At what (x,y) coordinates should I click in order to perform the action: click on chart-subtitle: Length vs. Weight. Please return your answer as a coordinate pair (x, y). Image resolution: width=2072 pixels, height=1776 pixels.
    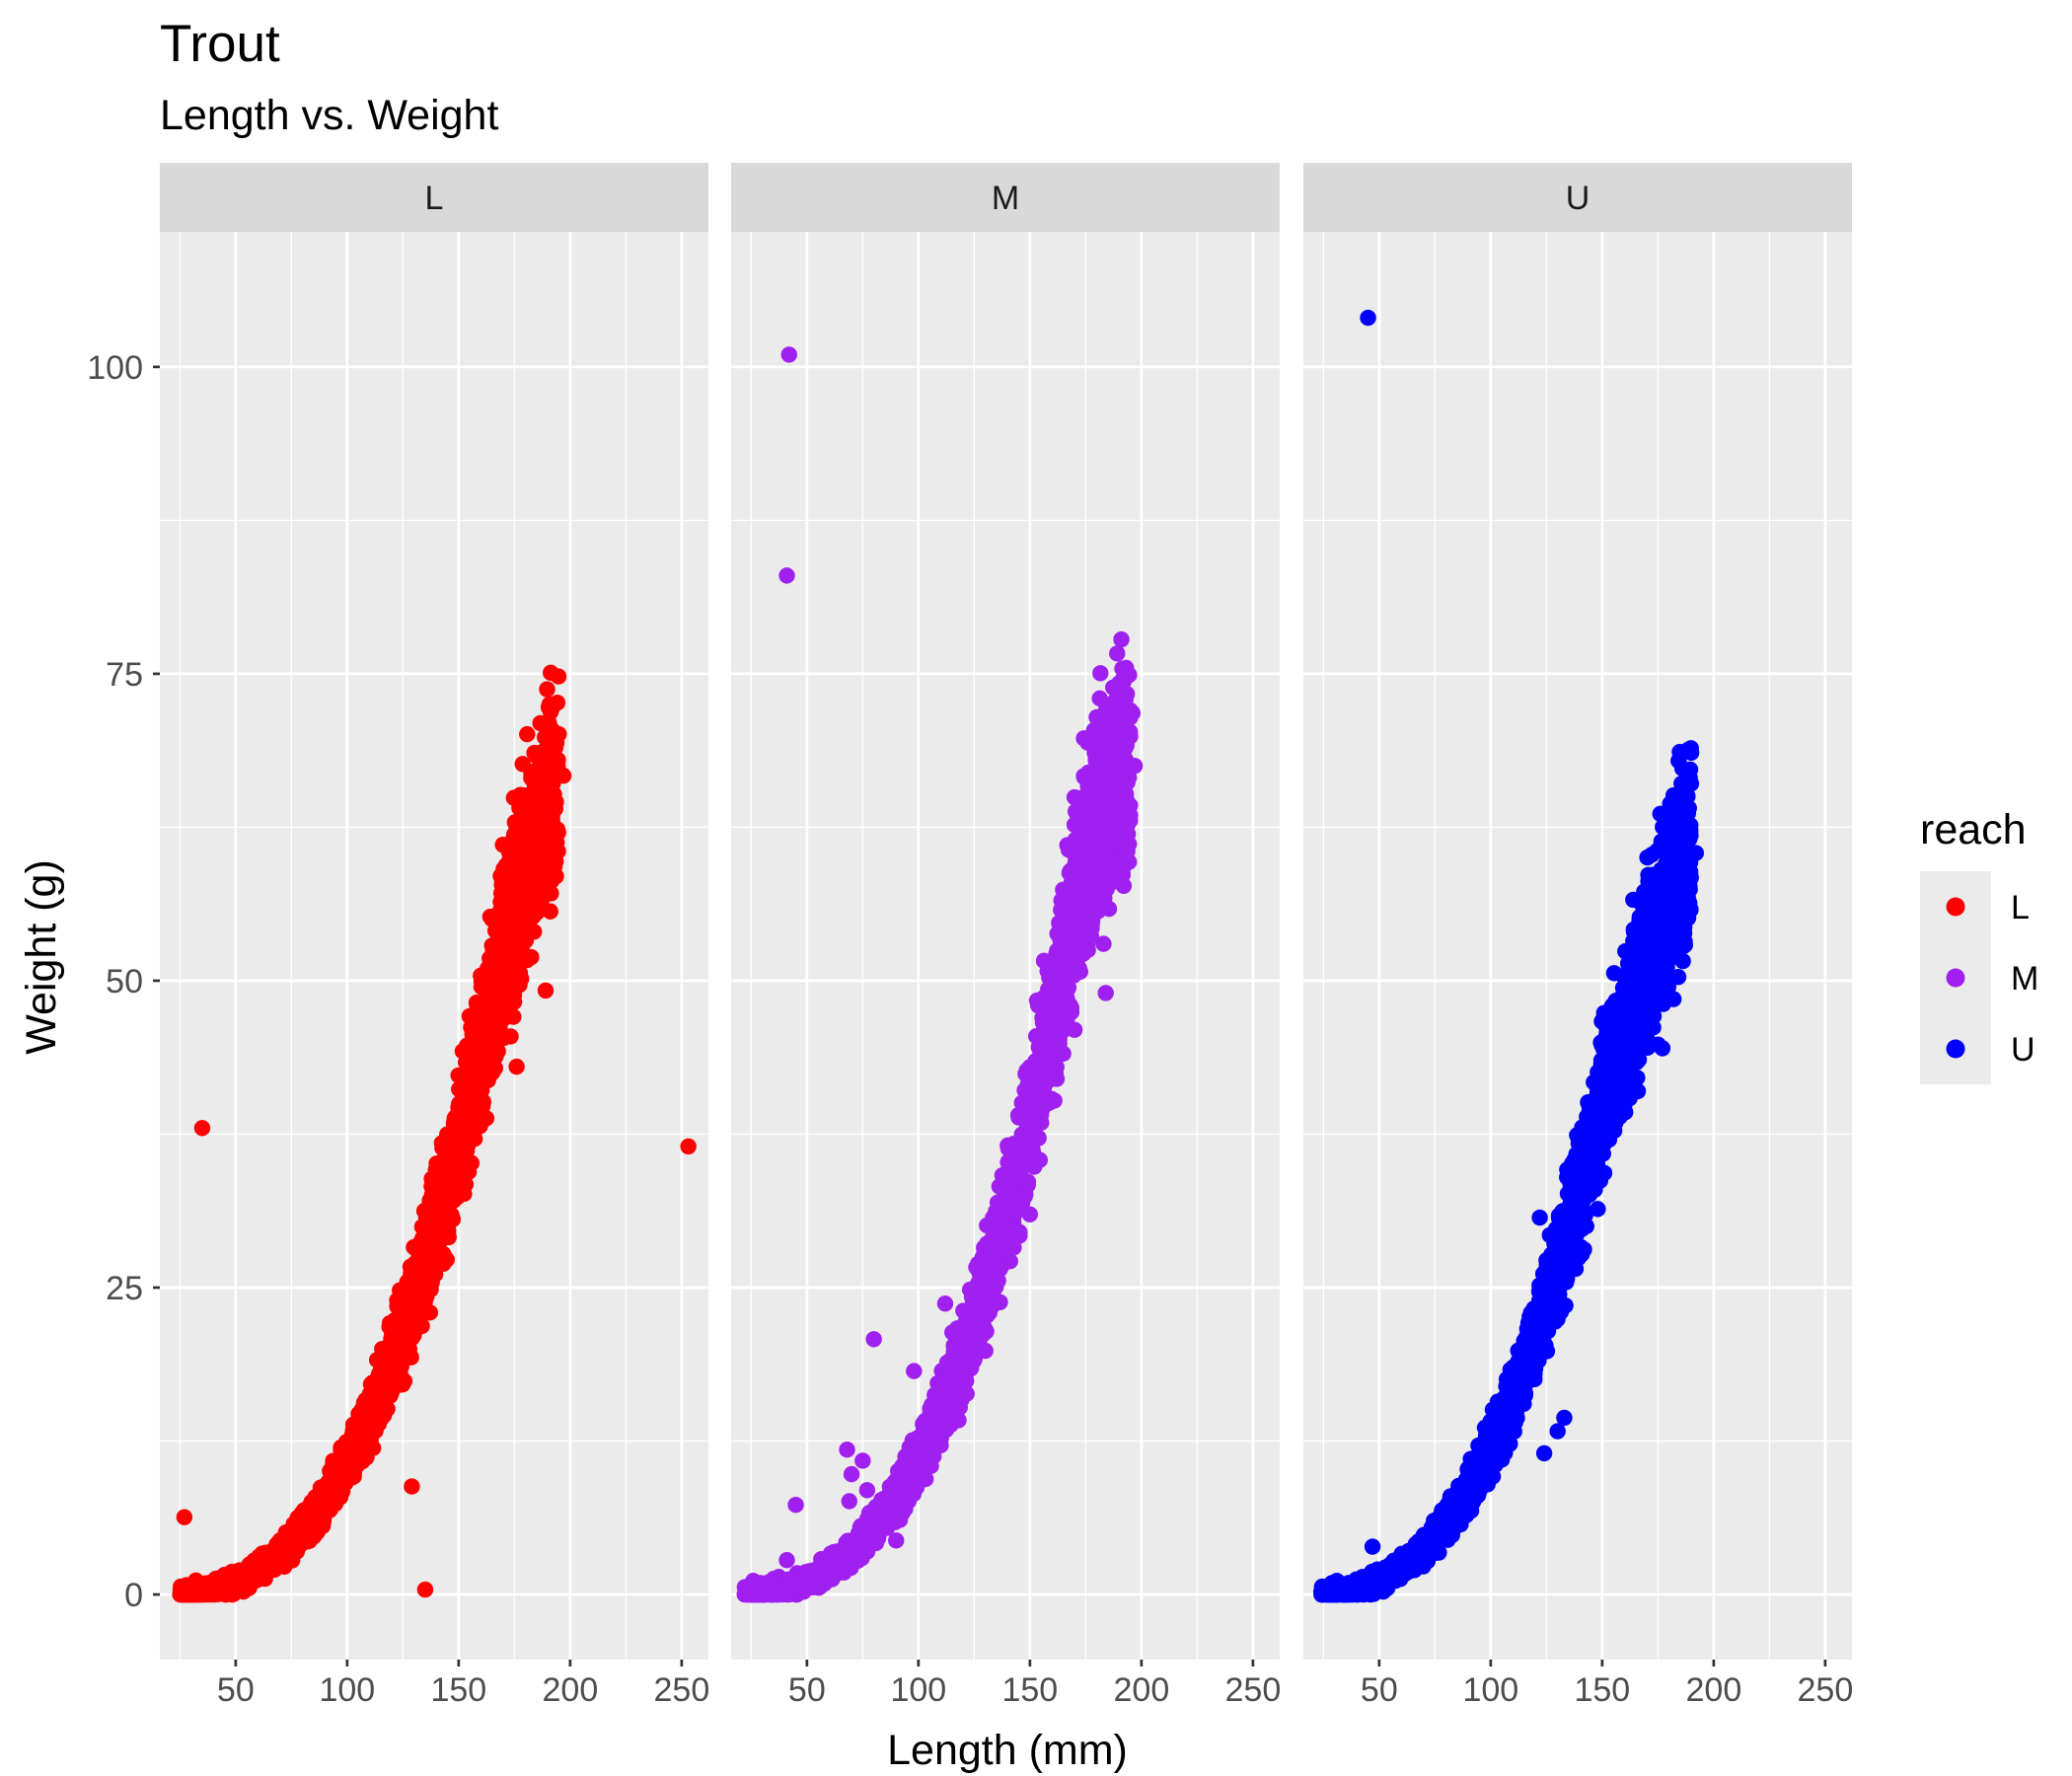
    Looking at the image, I should click on (329, 116).